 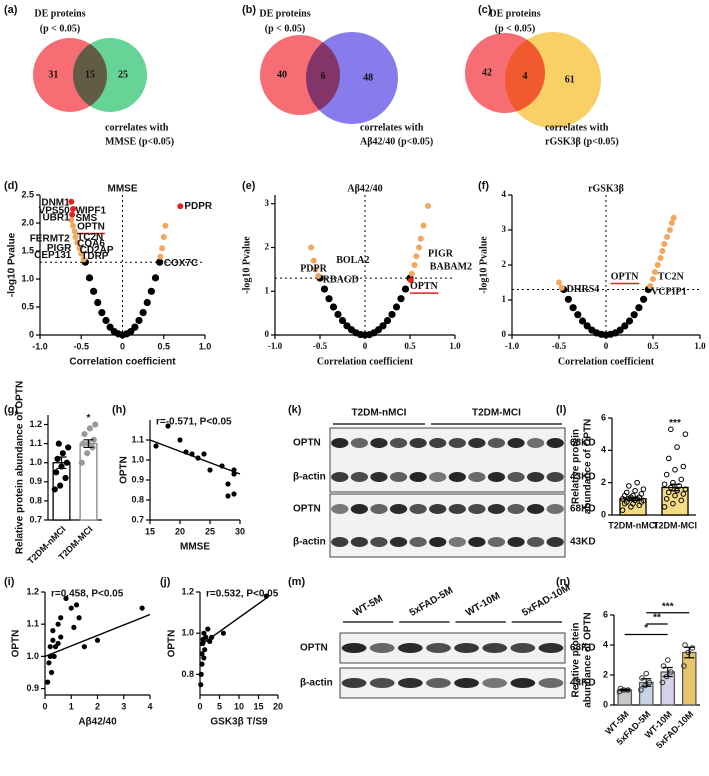 I want to click on y-tick-label: 0.7, so click(x=137, y=519).